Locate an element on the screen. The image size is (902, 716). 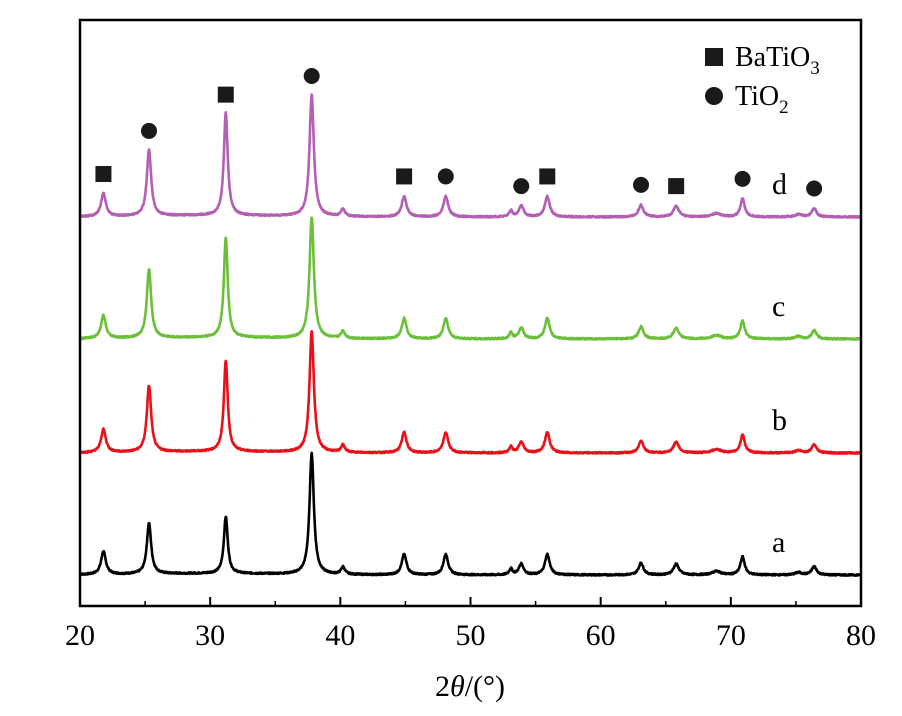
legend: BaTiO3 TiO2 is located at coordinates (762, 80).